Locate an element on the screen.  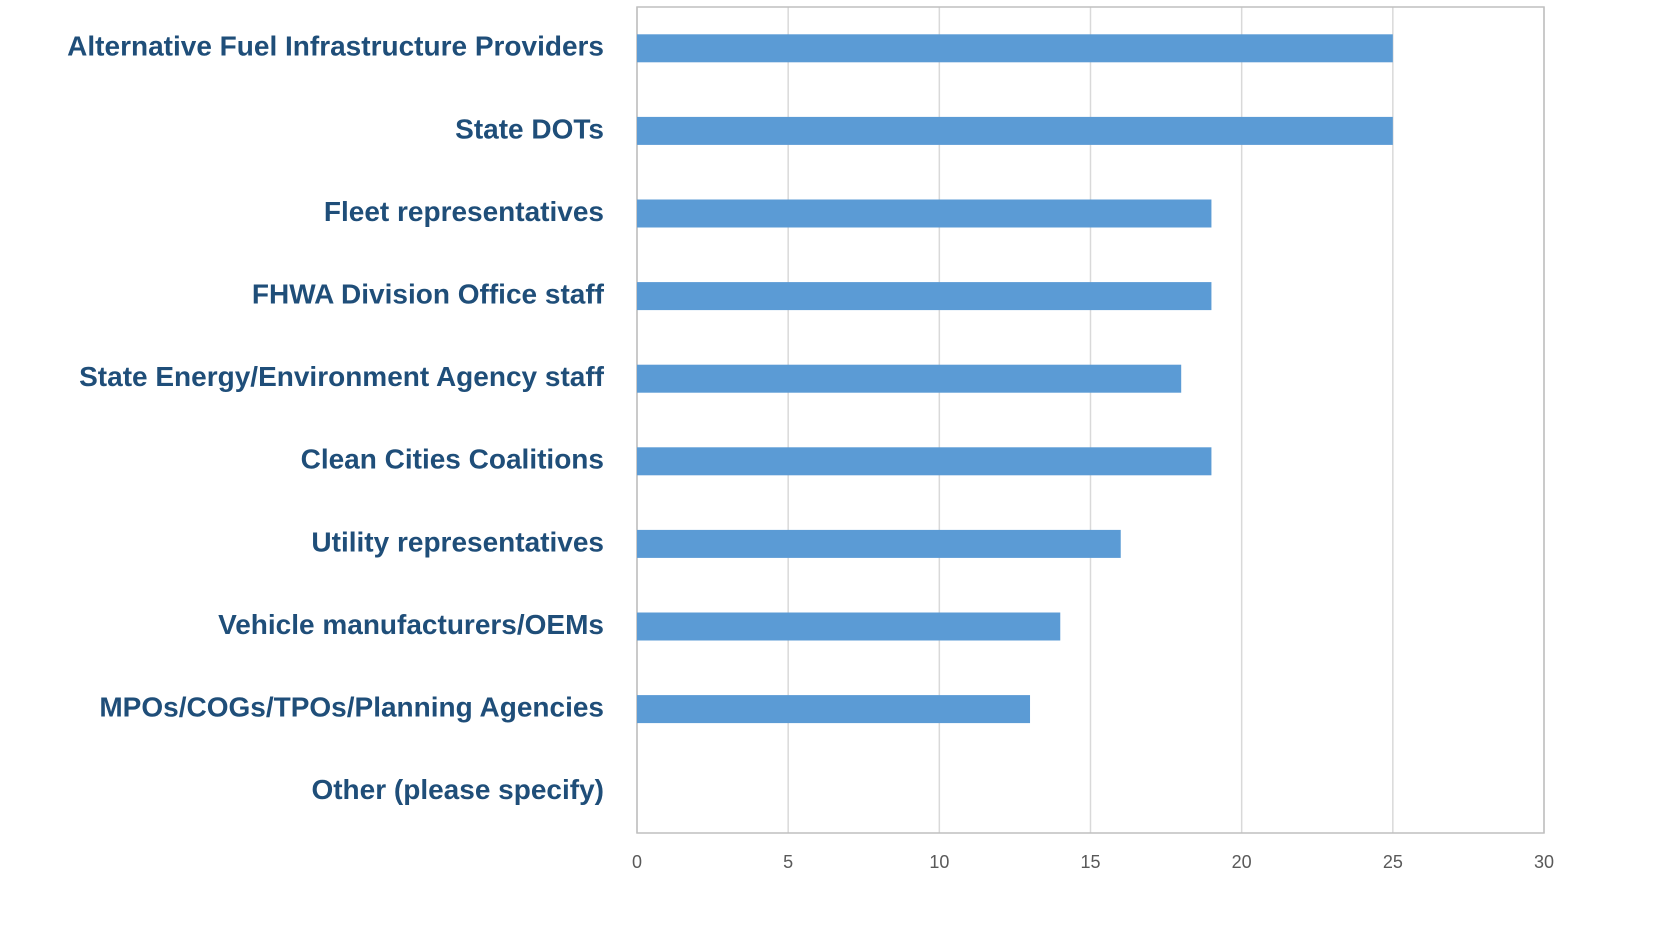
y-tick-label: Vehicle manufacturers/OEMs is located at coordinates (411, 624).